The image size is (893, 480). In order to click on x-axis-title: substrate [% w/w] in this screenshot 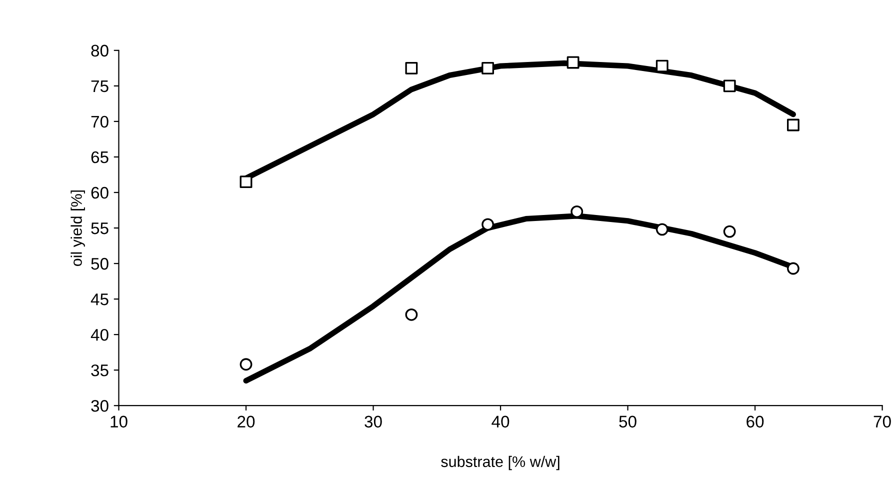, I will do `click(500, 463)`.